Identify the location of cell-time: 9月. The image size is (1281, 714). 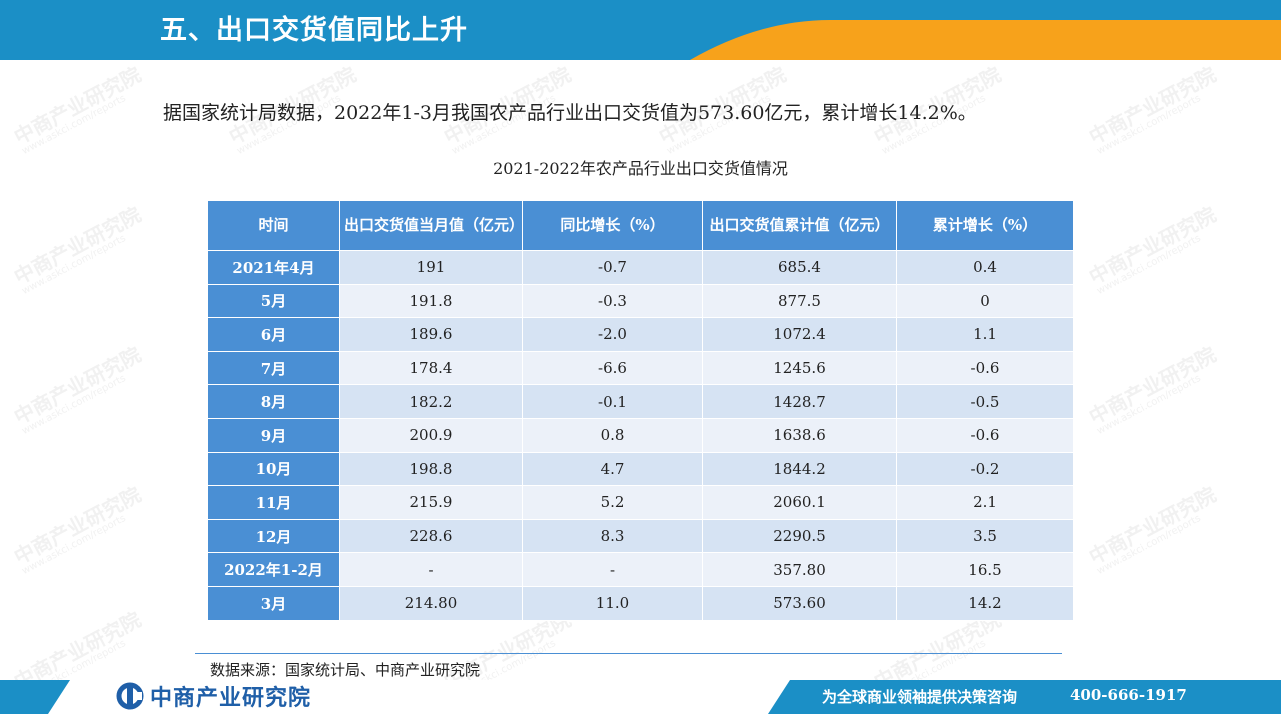
(273, 435).